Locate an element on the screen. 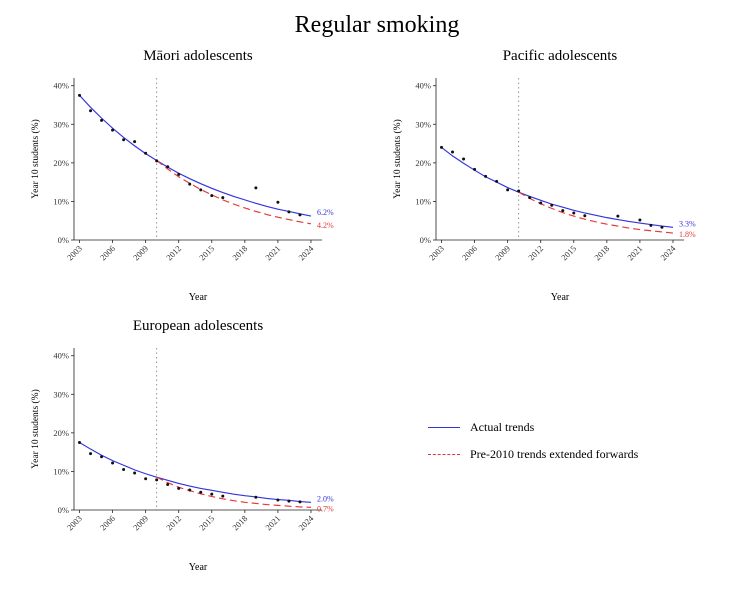 The width and height of the screenshot is (754, 599). legend-item-actual: Actual trends is located at coordinates (533, 427).